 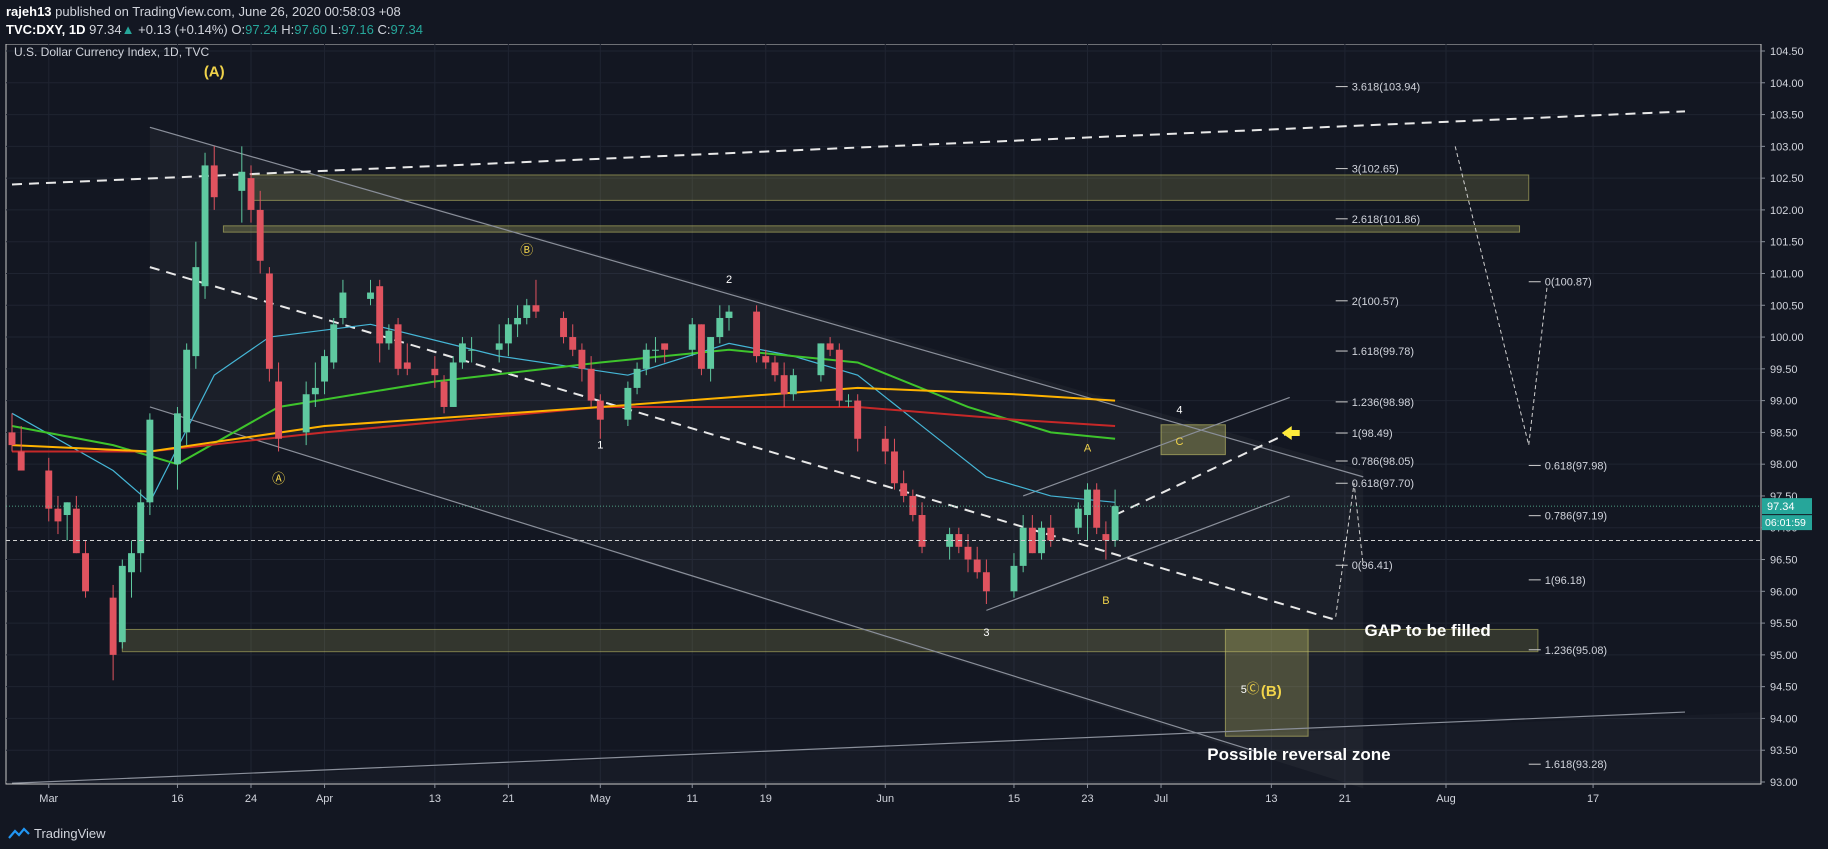 What do you see at coordinates (112, 52) in the screenshot?
I see `chart-title: U.S. Dollar Currency Index, 1D, TVC` at bounding box center [112, 52].